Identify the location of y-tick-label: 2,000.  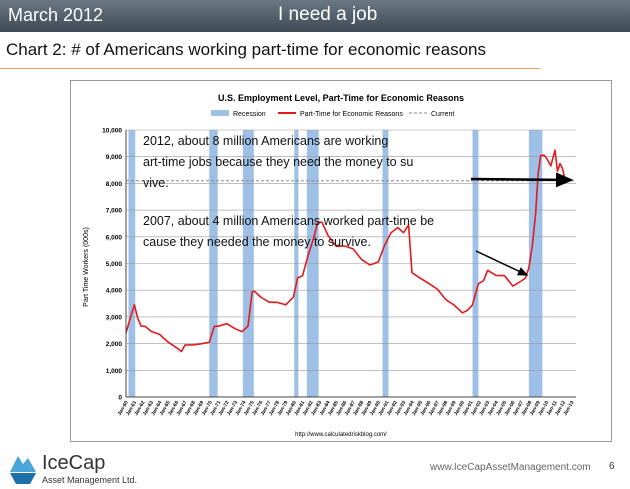
(114, 344).